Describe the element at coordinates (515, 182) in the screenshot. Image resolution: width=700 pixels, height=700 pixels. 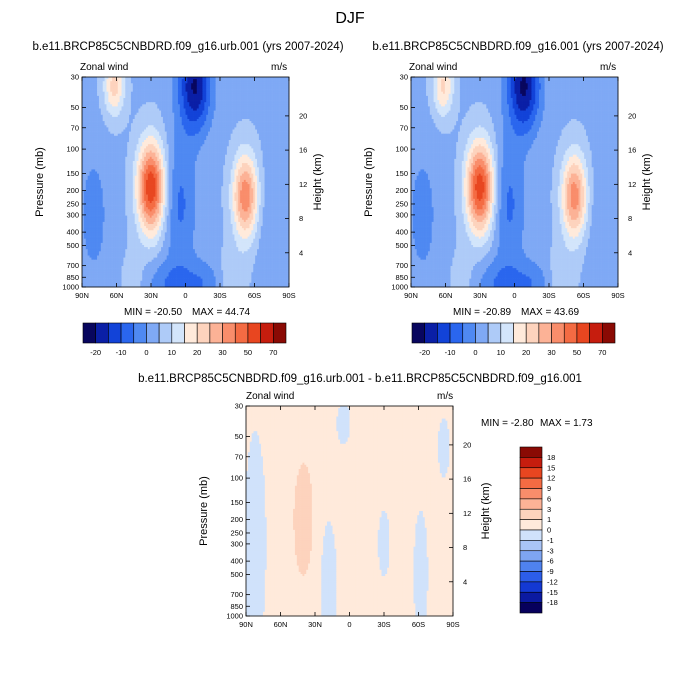
I see `panel2-field` at that location.